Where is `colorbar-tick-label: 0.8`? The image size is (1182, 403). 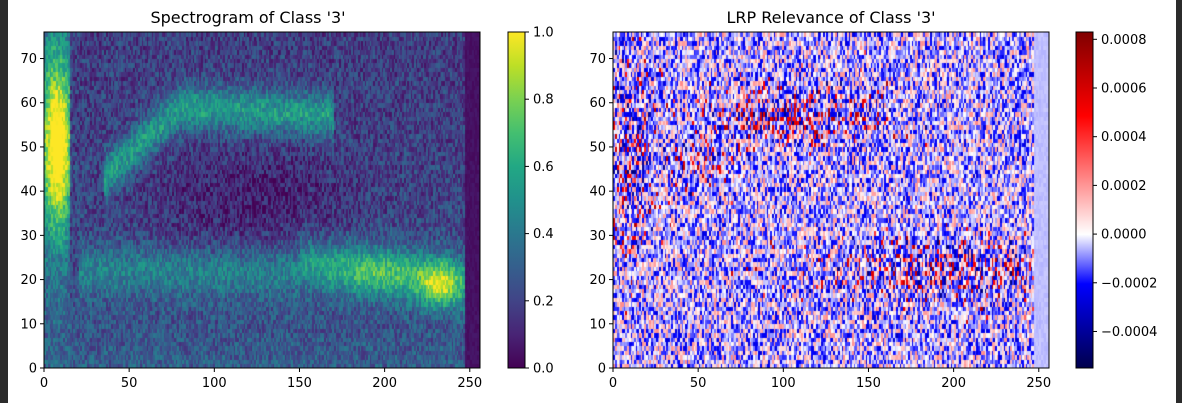 colorbar-tick-label: 0.8 is located at coordinates (543, 100).